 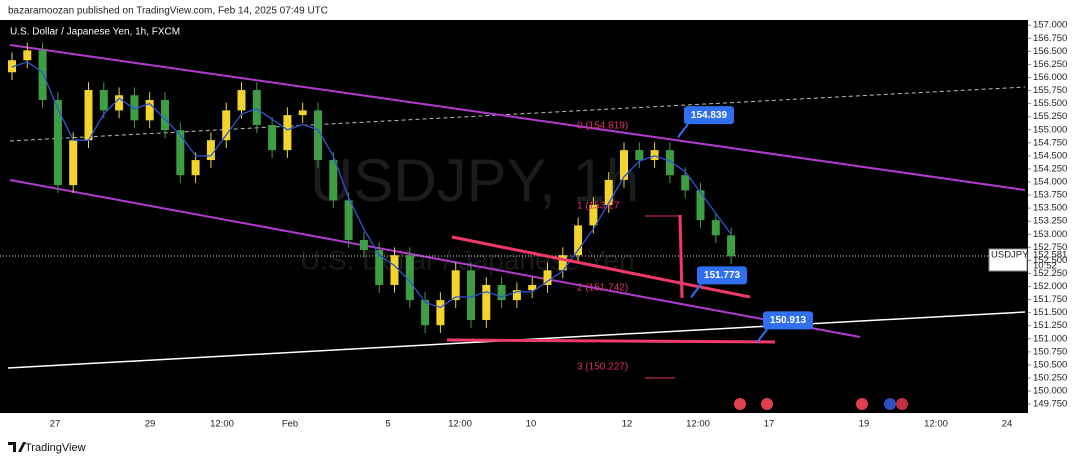 I want to click on y-tick-label: 153.000, so click(x=1050, y=234).